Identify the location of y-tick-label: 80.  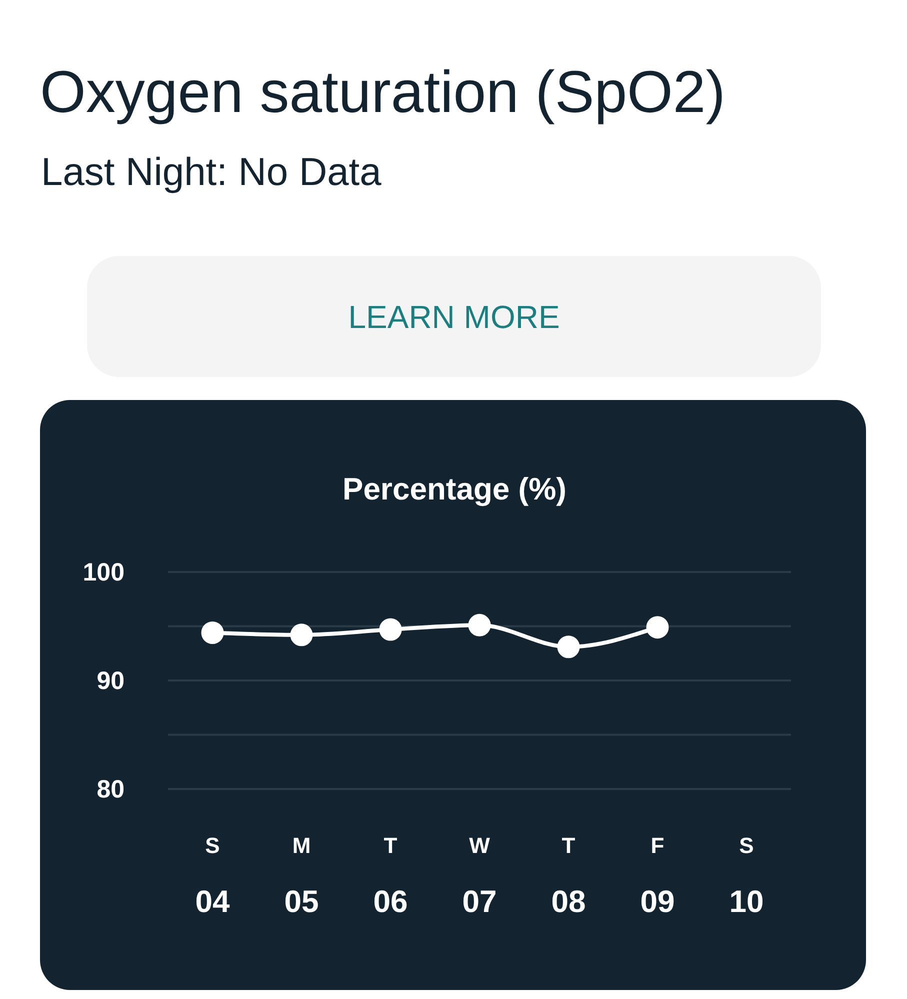
(110, 790).